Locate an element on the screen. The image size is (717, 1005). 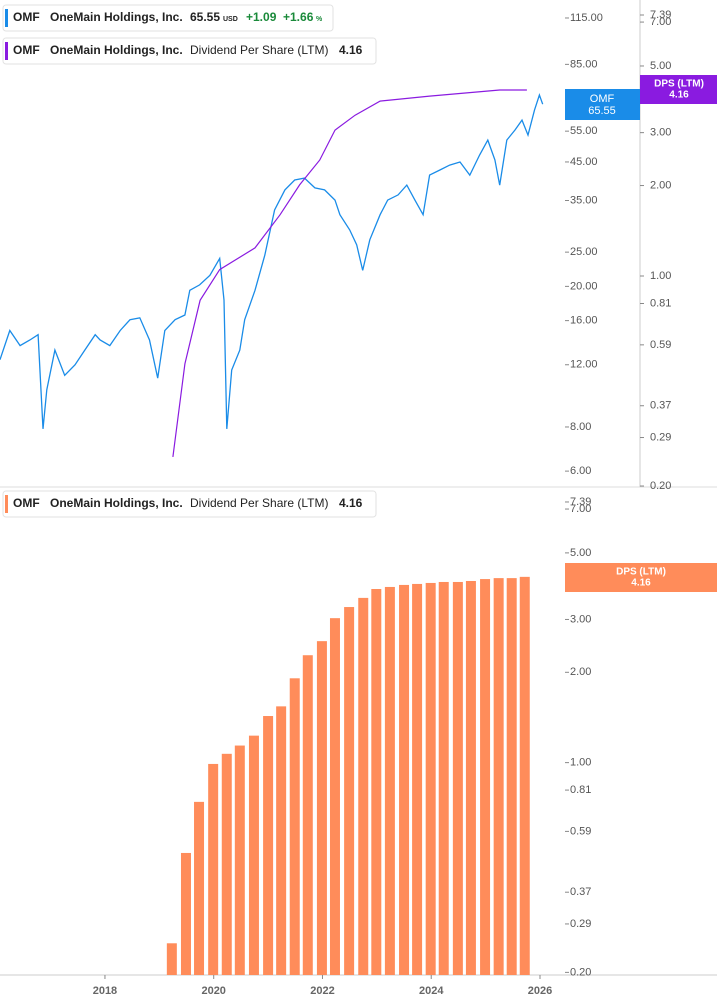
y-tick-label: 3.00 is located at coordinates (580, 619).